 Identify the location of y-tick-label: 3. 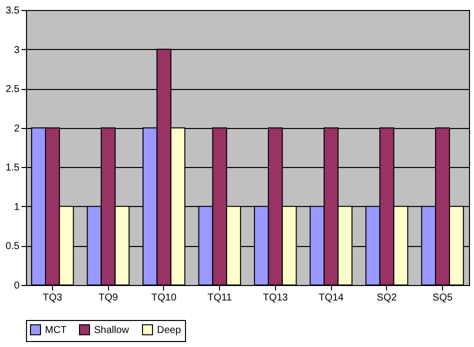
(17, 50).